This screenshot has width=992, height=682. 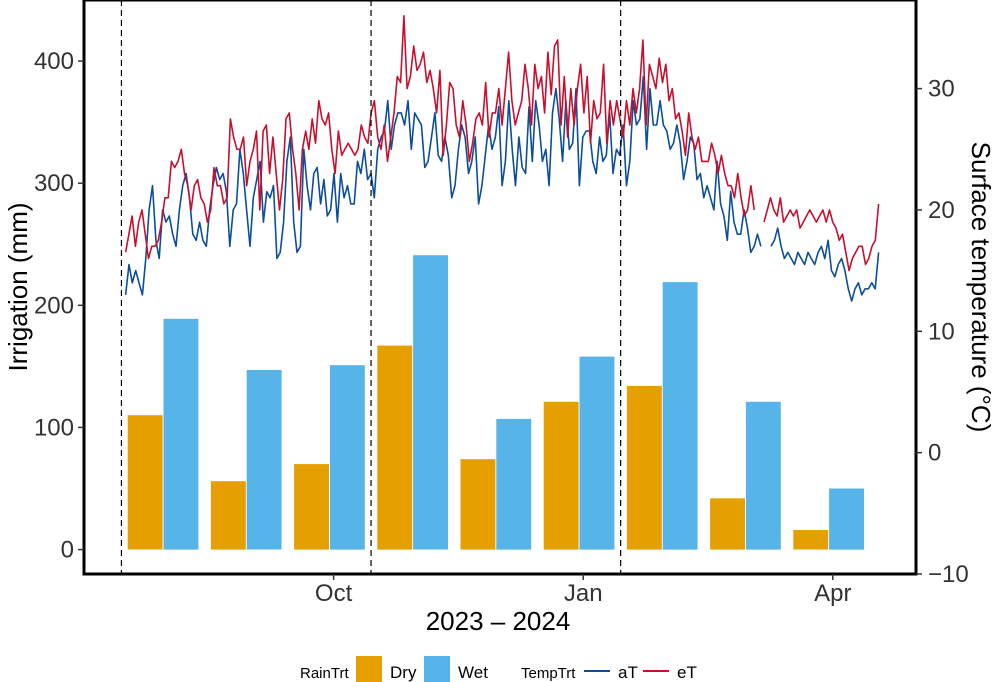 I want to click on bar-dry-oct, so click(x=311, y=507).